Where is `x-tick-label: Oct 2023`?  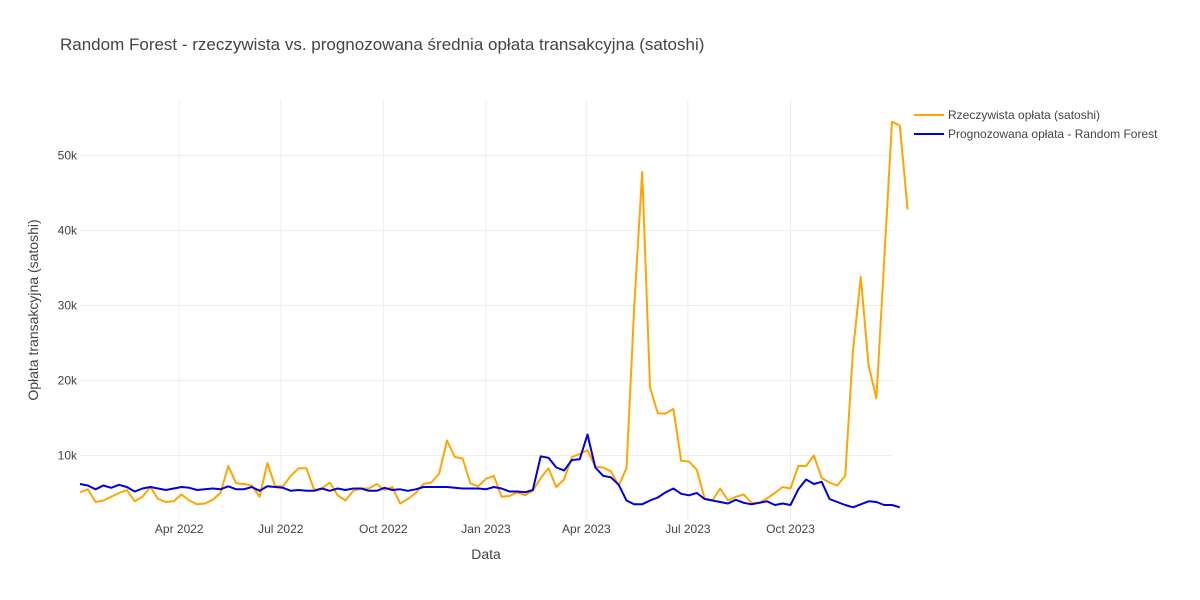 x-tick-label: Oct 2023 is located at coordinates (790, 529).